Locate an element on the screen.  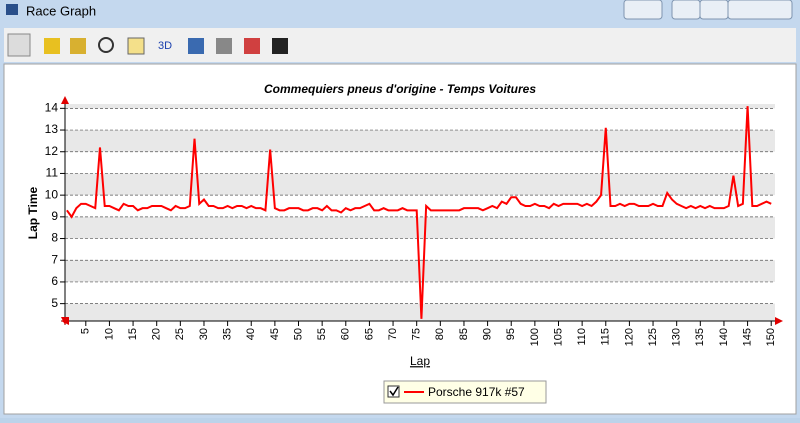
legend-label: Porsche 917k #57 is located at coordinates (476, 392).